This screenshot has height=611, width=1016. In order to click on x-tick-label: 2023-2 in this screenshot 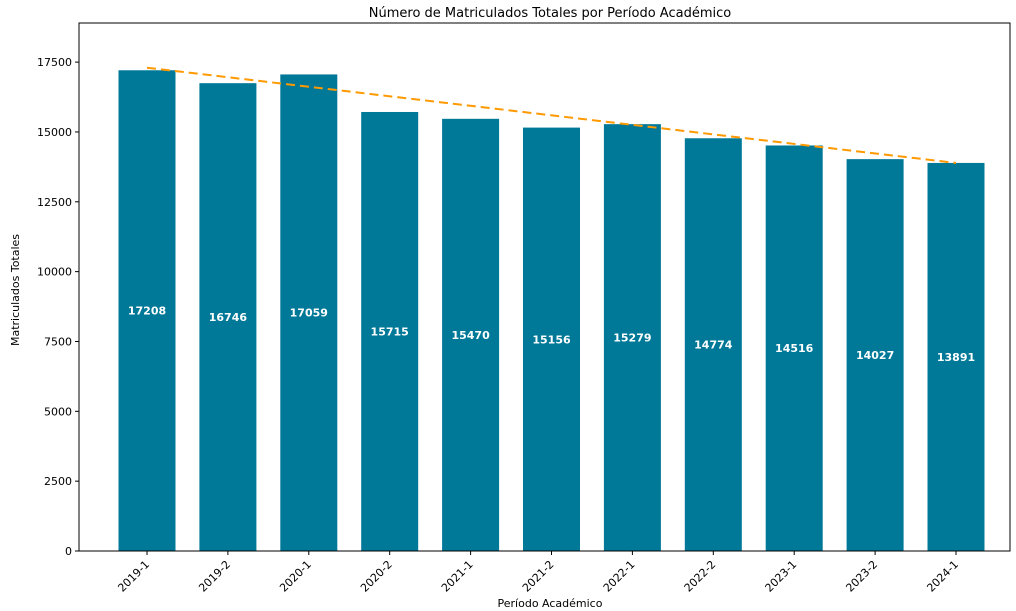, I will do `click(861, 576)`.